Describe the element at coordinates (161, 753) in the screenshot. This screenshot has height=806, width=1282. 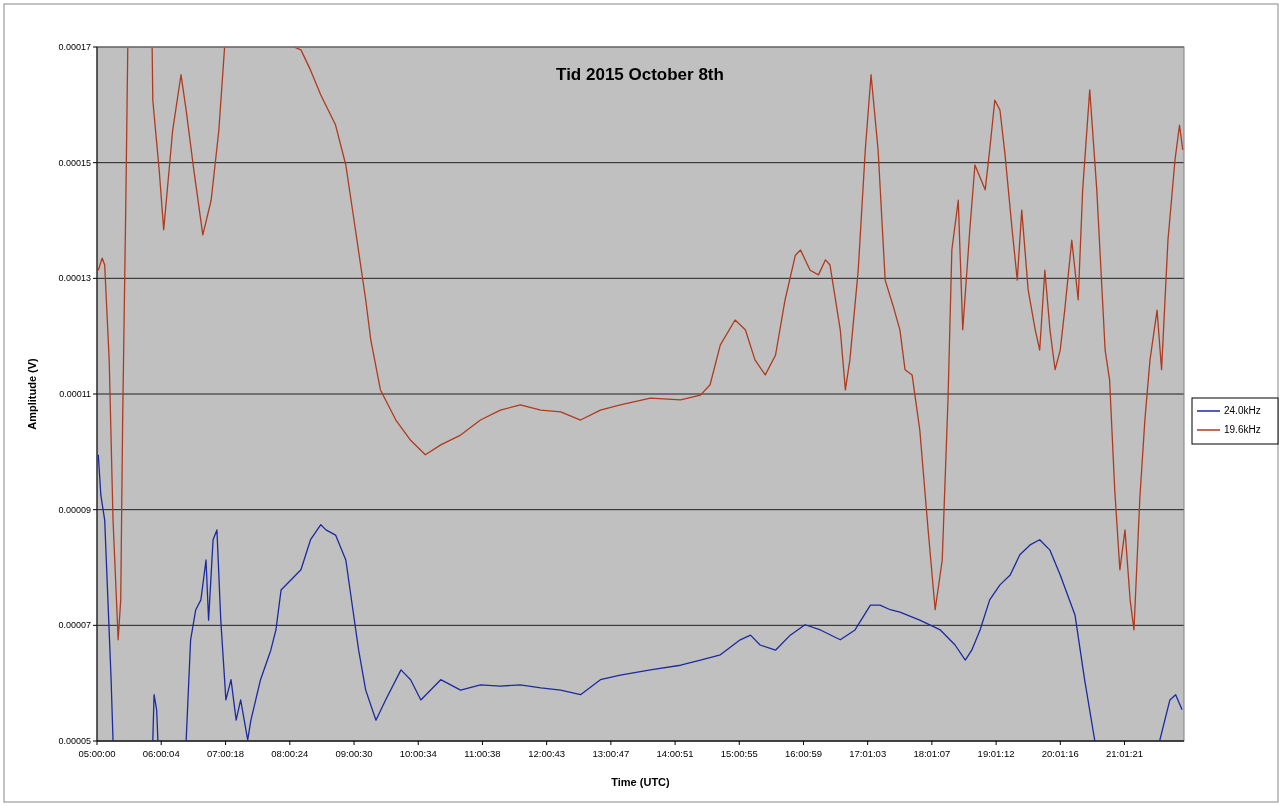
I see `x-tick-label: 06:00:04` at that location.